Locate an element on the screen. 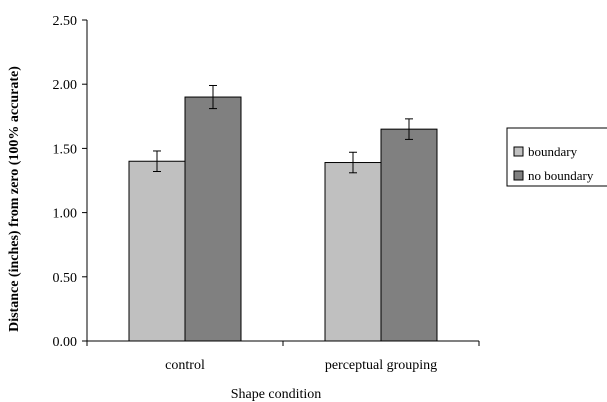 Image resolution: width=607 pixels, height=402 pixels. y-tick-label: 1.50 is located at coordinates (65, 149).